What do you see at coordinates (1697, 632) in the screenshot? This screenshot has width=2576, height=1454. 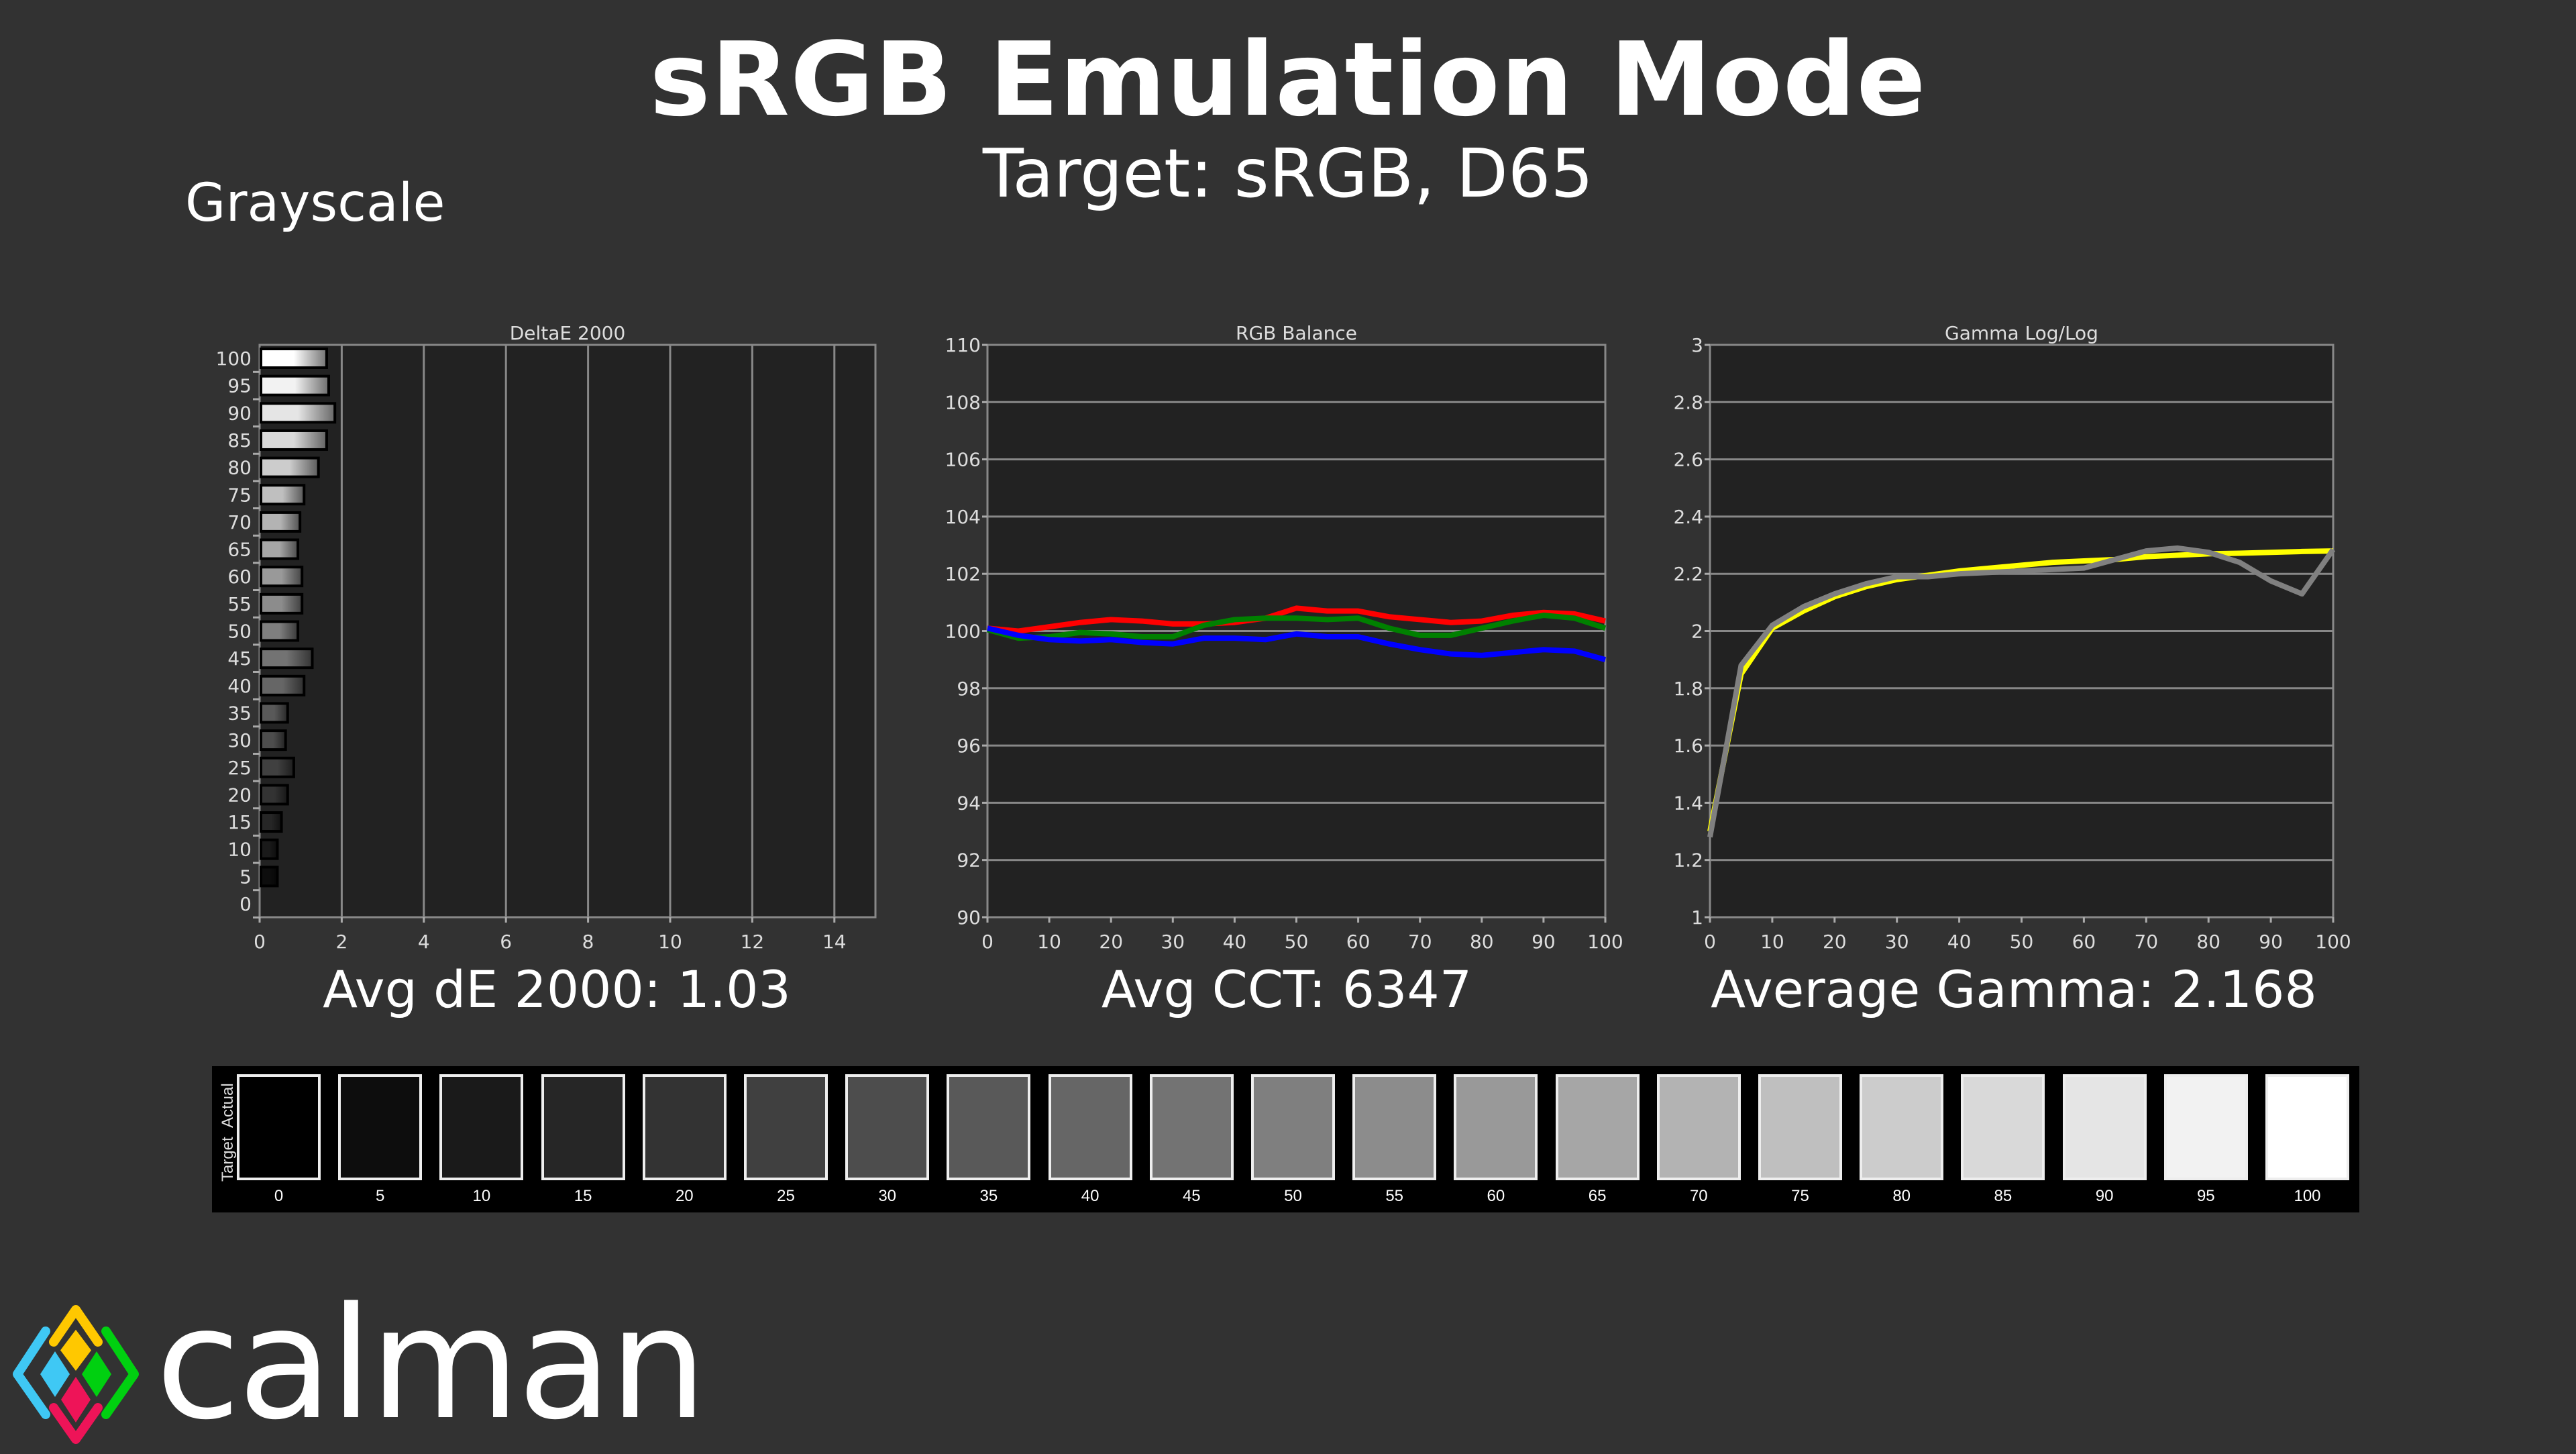 I see `y-tick-label: 2` at bounding box center [1697, 632].